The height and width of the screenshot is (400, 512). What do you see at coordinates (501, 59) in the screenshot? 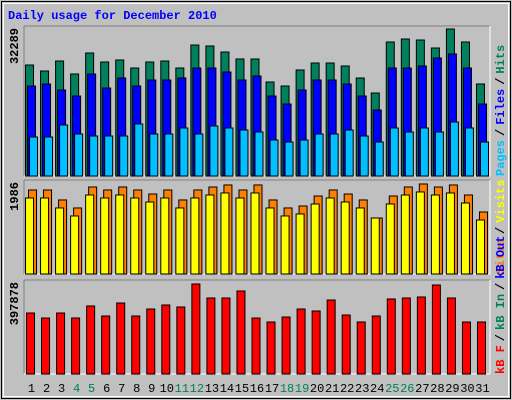
I see `legend-entry: Hits` at bounding box center [501, 59].